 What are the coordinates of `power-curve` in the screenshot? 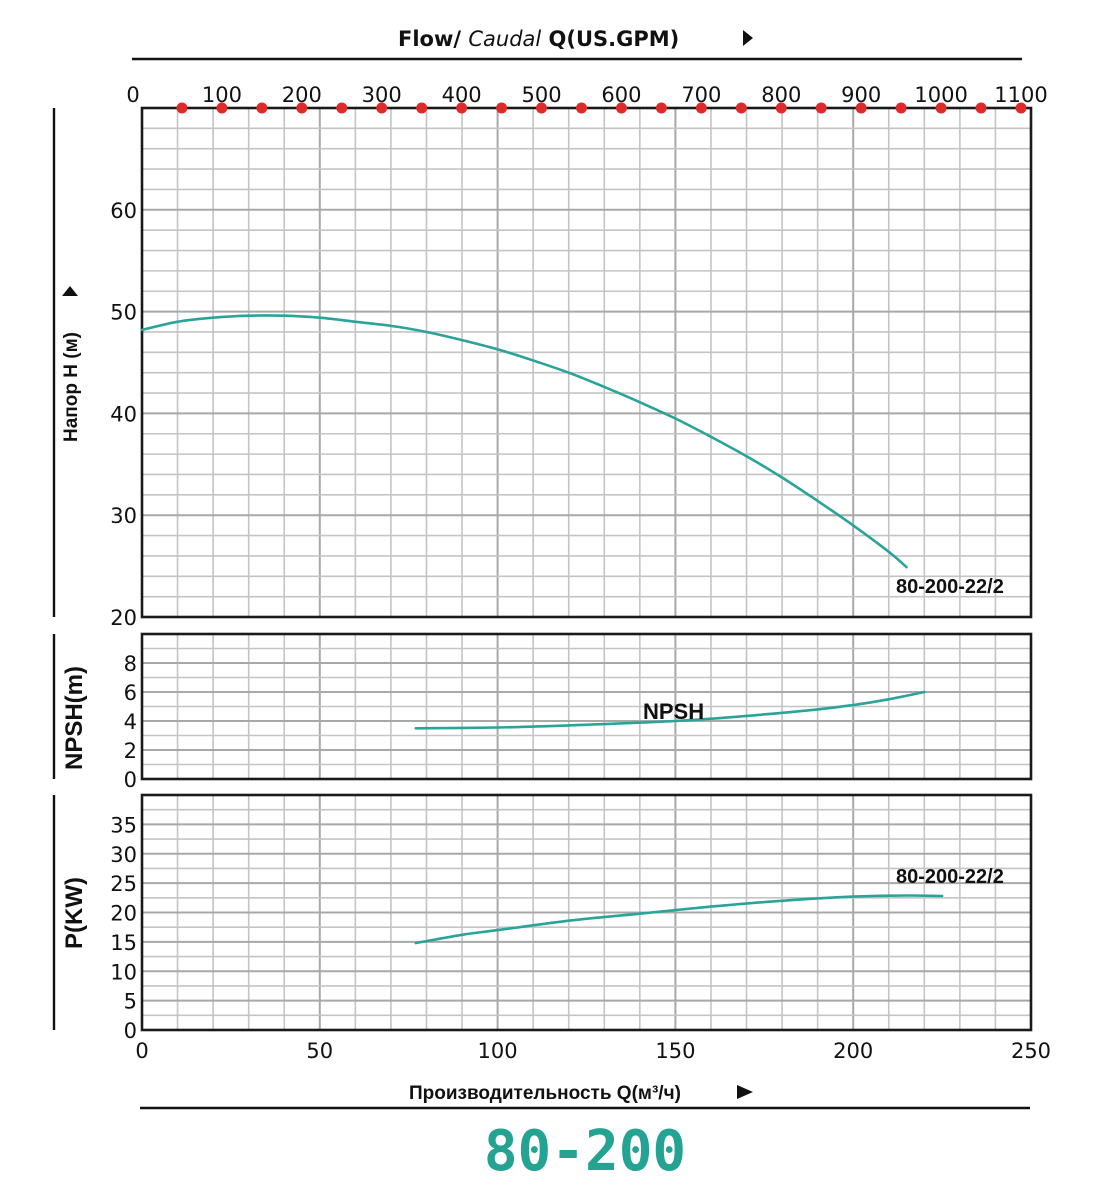 It's located at (679, 919).